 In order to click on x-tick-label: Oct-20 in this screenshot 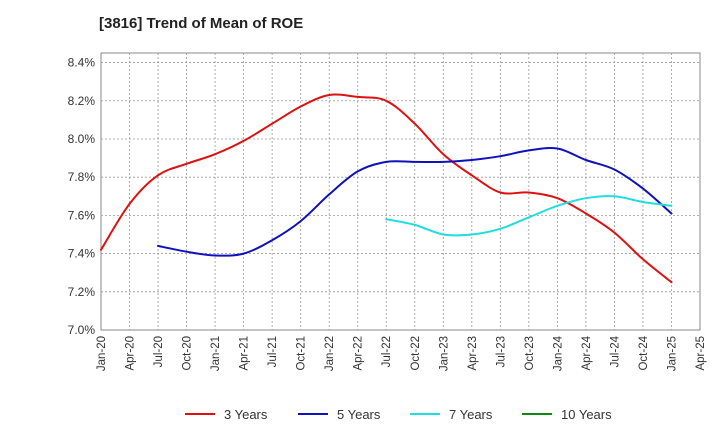, I will do `click(188, 353)`.